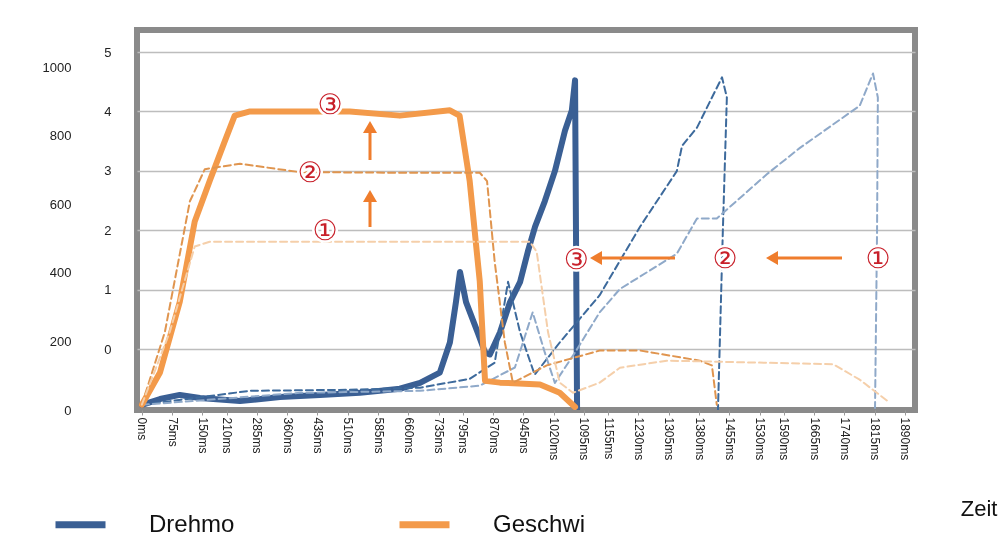  What do you see at coordinates (108, 230) in the screenshot?
I see `y2-tick-label: 2` at bounding box center [108, 230].